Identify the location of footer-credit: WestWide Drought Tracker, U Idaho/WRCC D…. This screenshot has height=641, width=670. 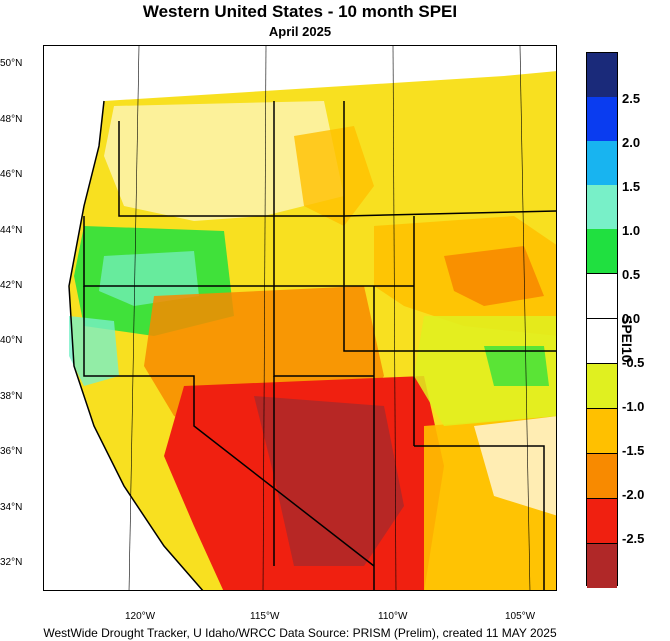
(300, 633).